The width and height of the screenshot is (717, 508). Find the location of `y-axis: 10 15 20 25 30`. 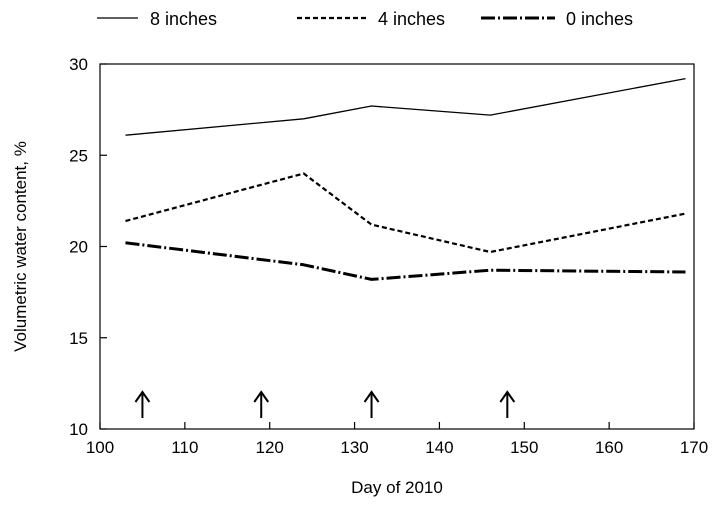

y-axis: 10 15 20 25 30 is located at coordinates (88, 247).